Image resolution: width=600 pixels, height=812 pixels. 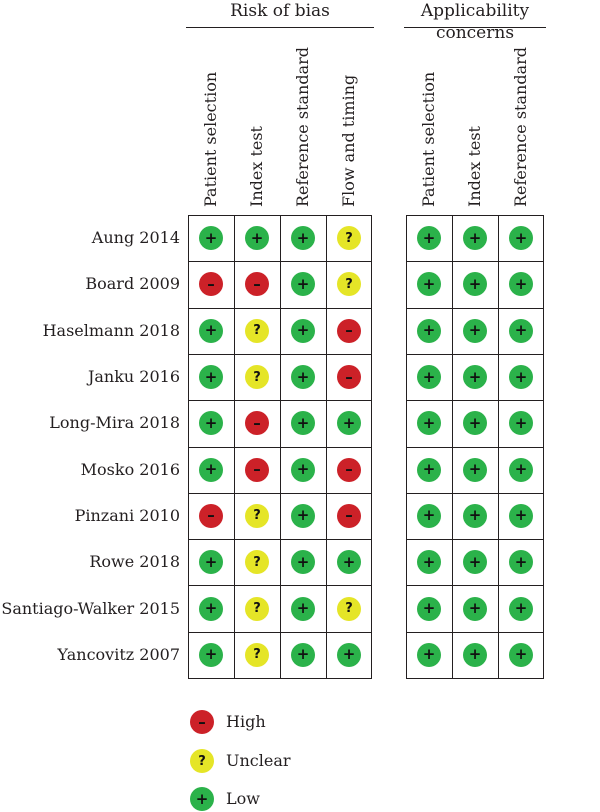 I want to click on group-title: Applicability concerns, so click(x=475, y=22).